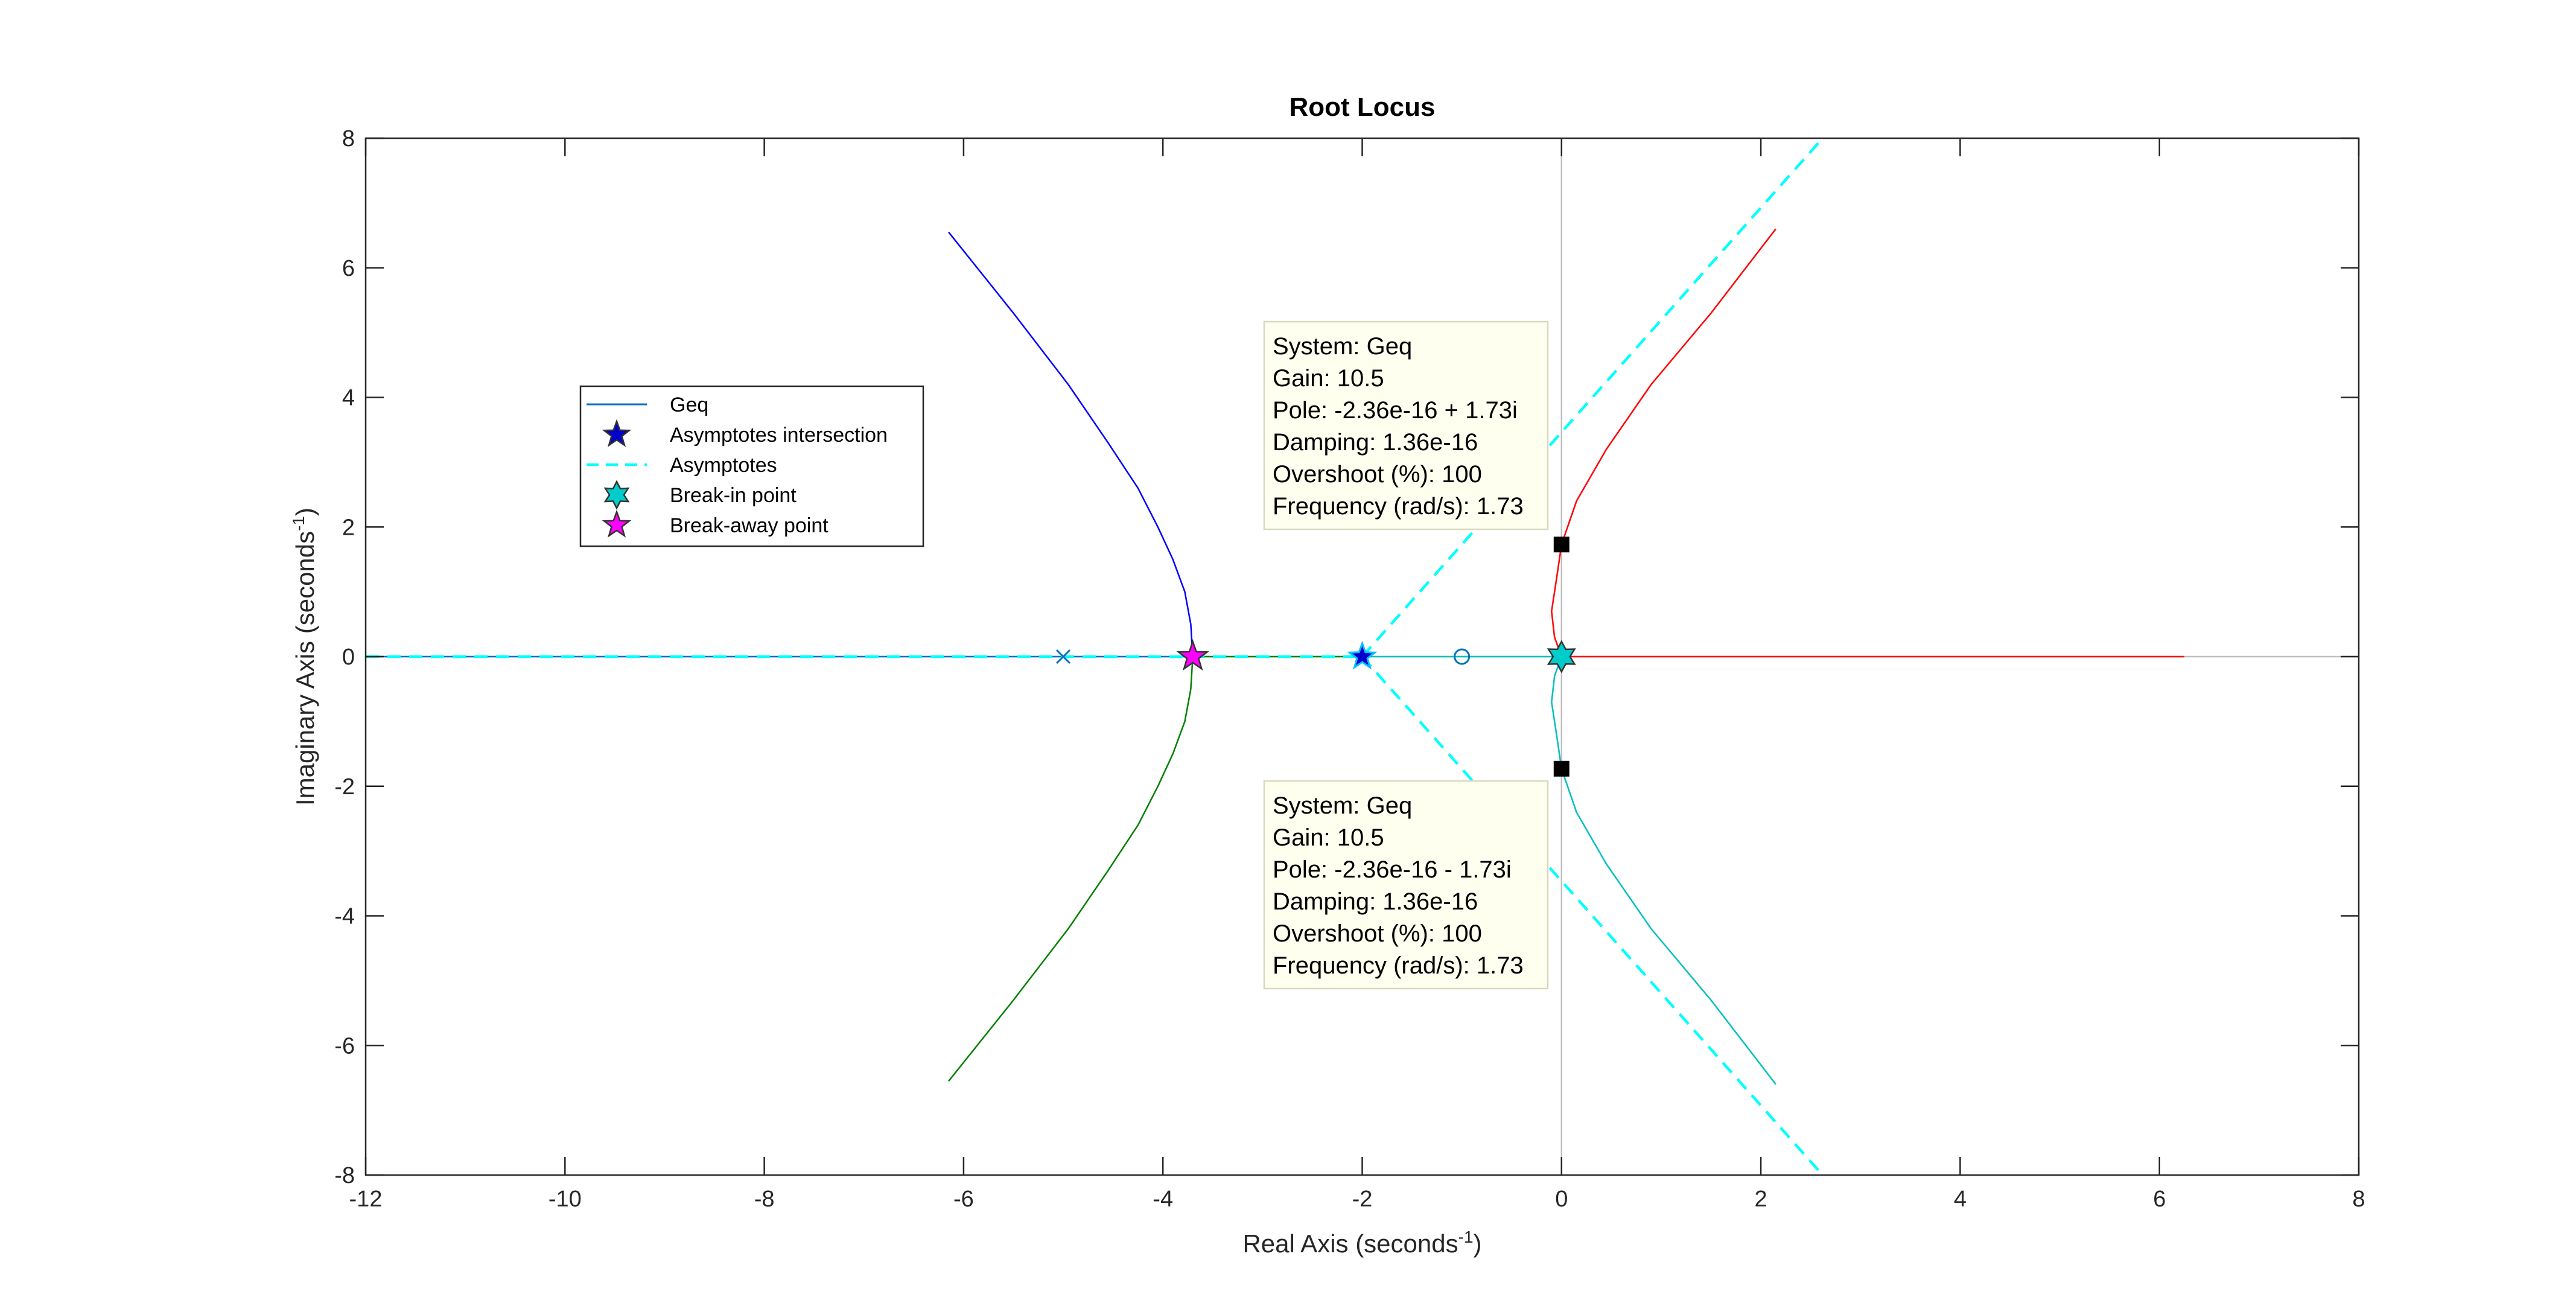  I want to click on legend-label: Asymptotes, so click(724, 465).